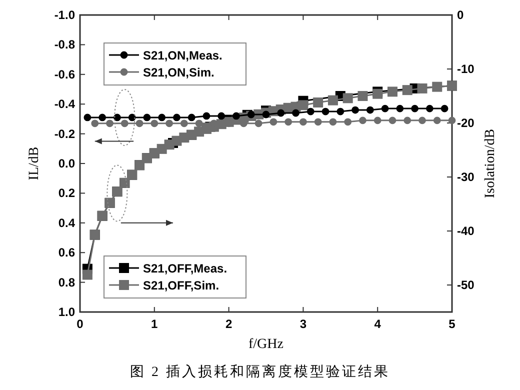 This screenshot has height=390, width=520. Describe the element at coordinates (67, 253) in the screenshot. I see `y-tick-label: 0.6` at that location.